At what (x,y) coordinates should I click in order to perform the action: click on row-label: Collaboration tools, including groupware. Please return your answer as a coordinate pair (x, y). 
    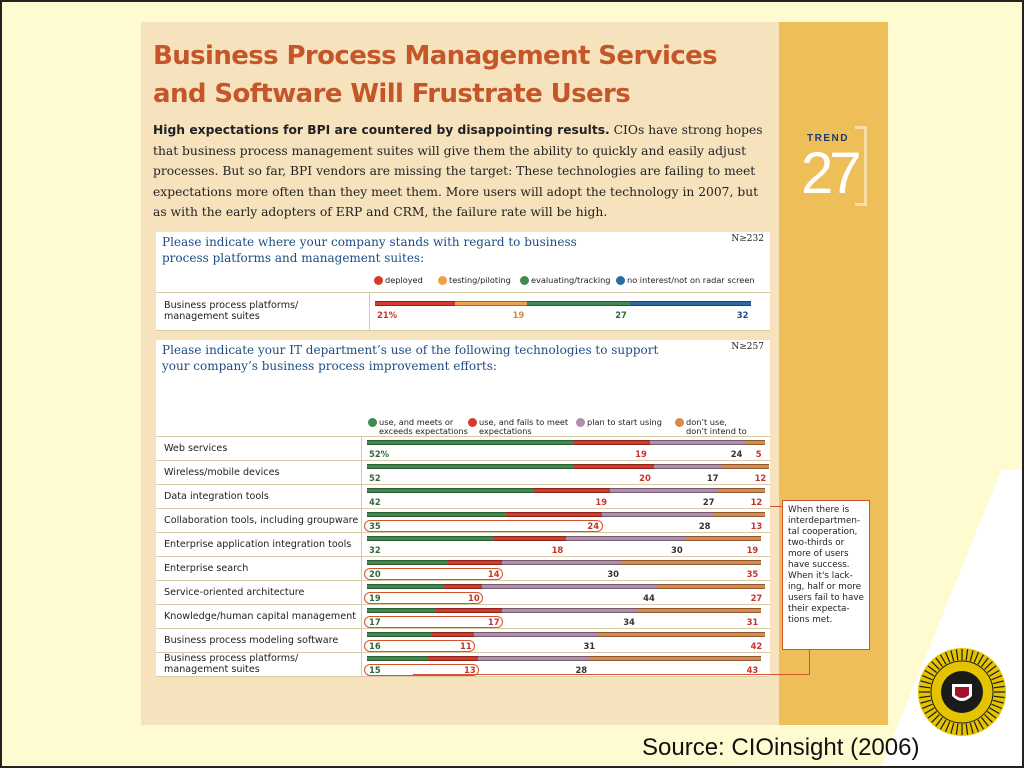
    Looking at the image, I should click on (261, 520).